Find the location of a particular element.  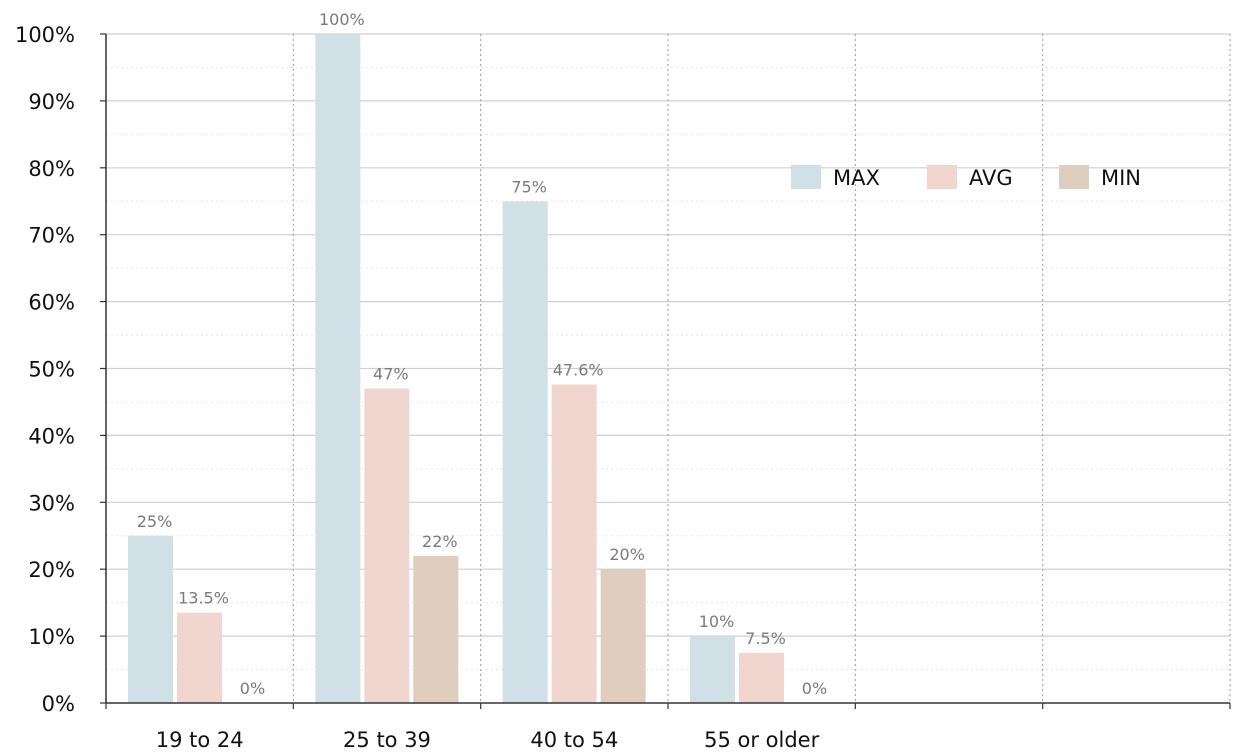

x-tick-label: 25 to 39 is located at coordinates (387, 740).